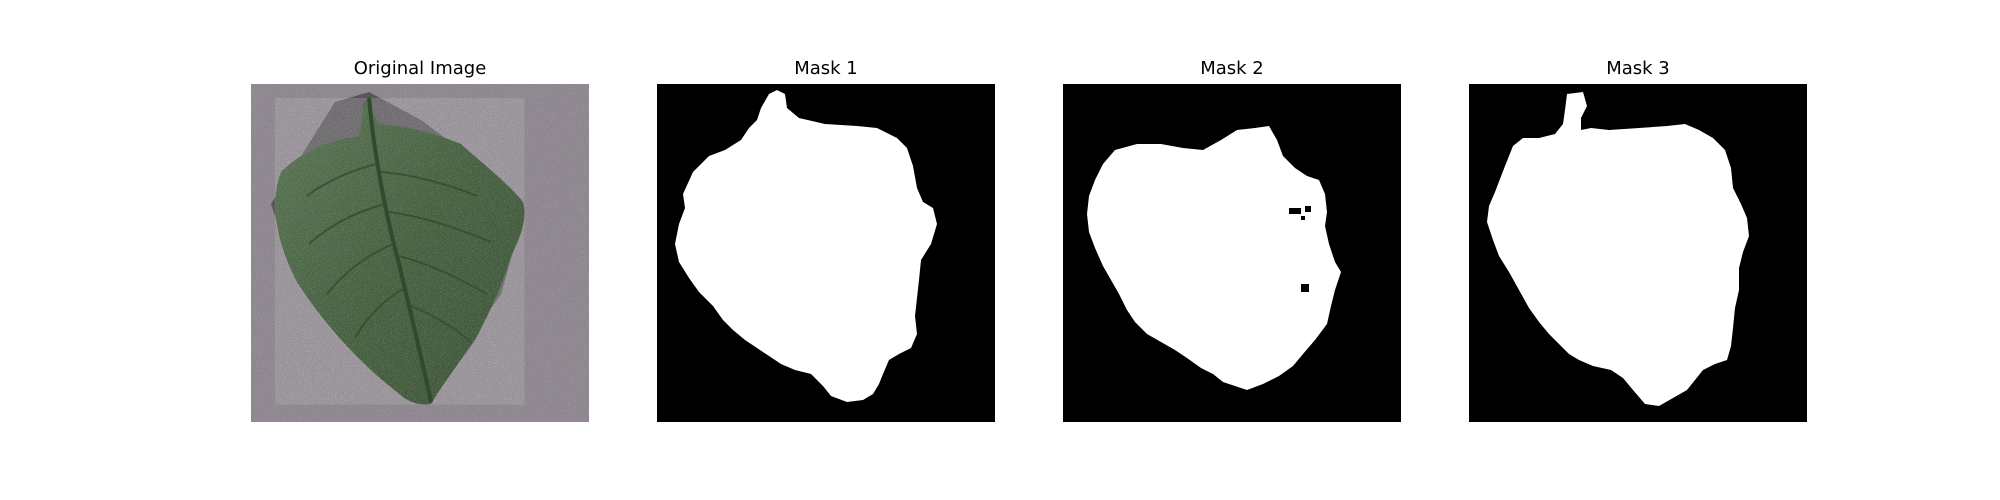 The width and height of the screenshot is (2000, 500). I want to click on panel-title: Mask 2, so click(1232, 68).